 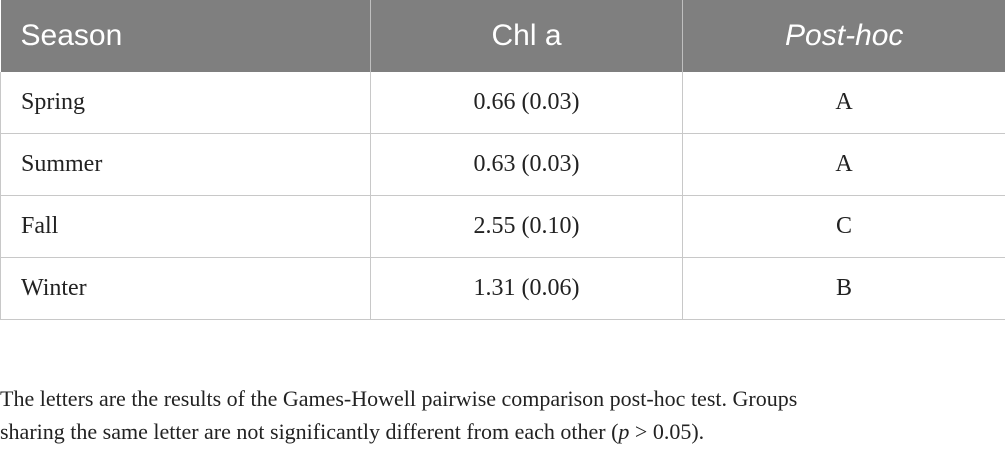 I want to click on cell-season: Spring, so click(x=185, y=103).